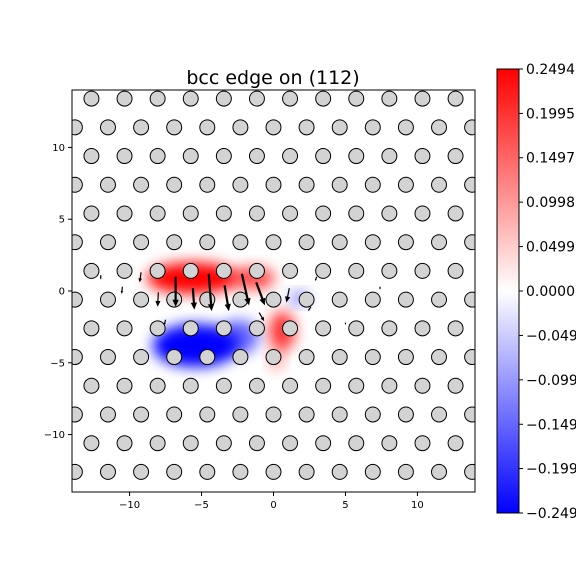 This screenshot has height=576, width=576. What do you see at coordinates (551, 336) in the screenshot?
I see `colorbar-tick-label: −0.0499` at bounding box center [551, 336].